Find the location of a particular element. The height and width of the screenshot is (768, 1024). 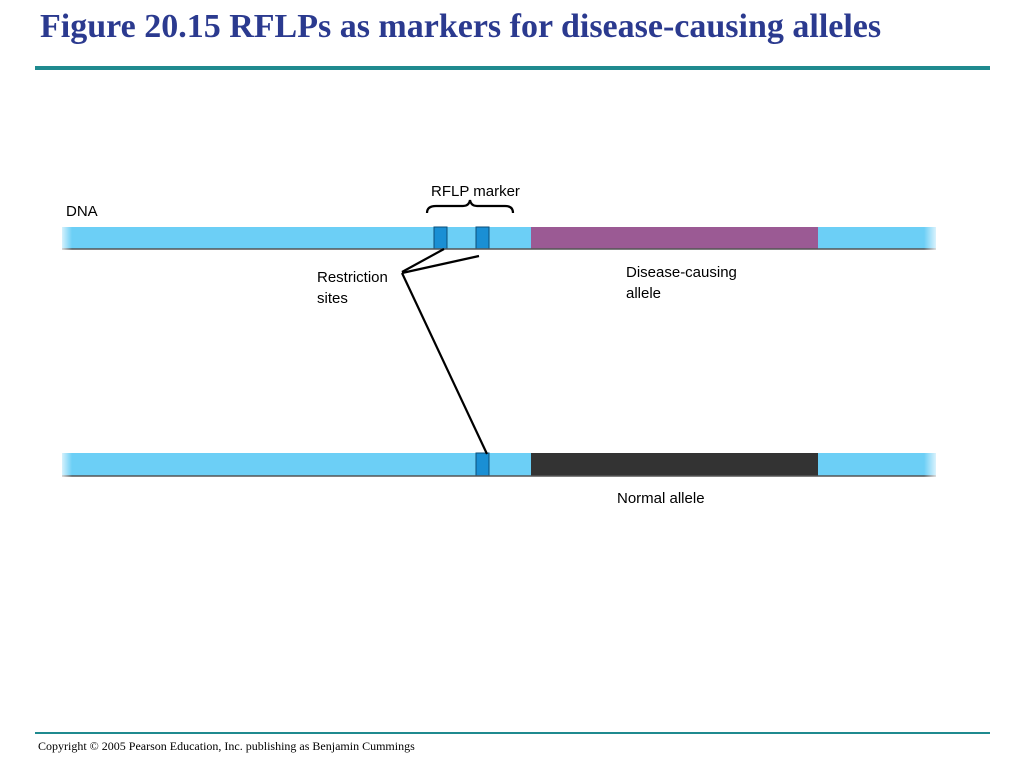

restriction-site-pointers is located at coordinates (444, 351).